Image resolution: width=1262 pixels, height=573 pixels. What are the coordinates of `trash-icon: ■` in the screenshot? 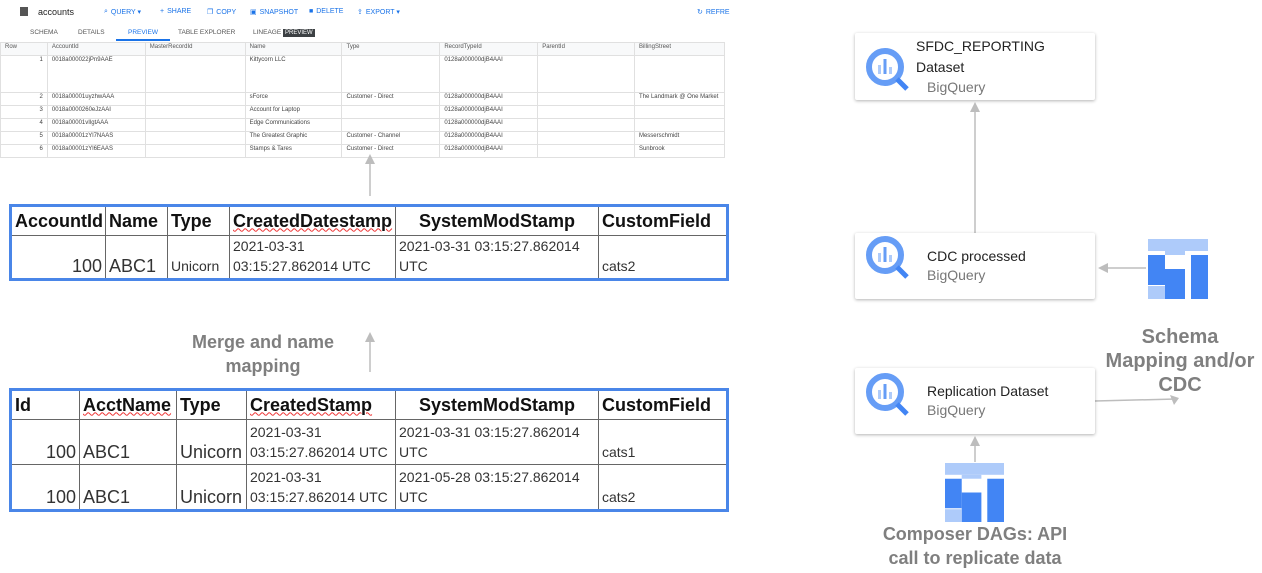 It's located at (311, 11).